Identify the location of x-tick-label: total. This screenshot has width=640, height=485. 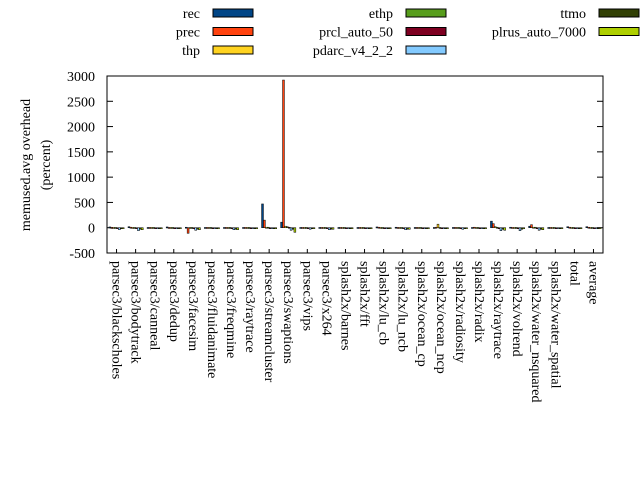
(573, 273).